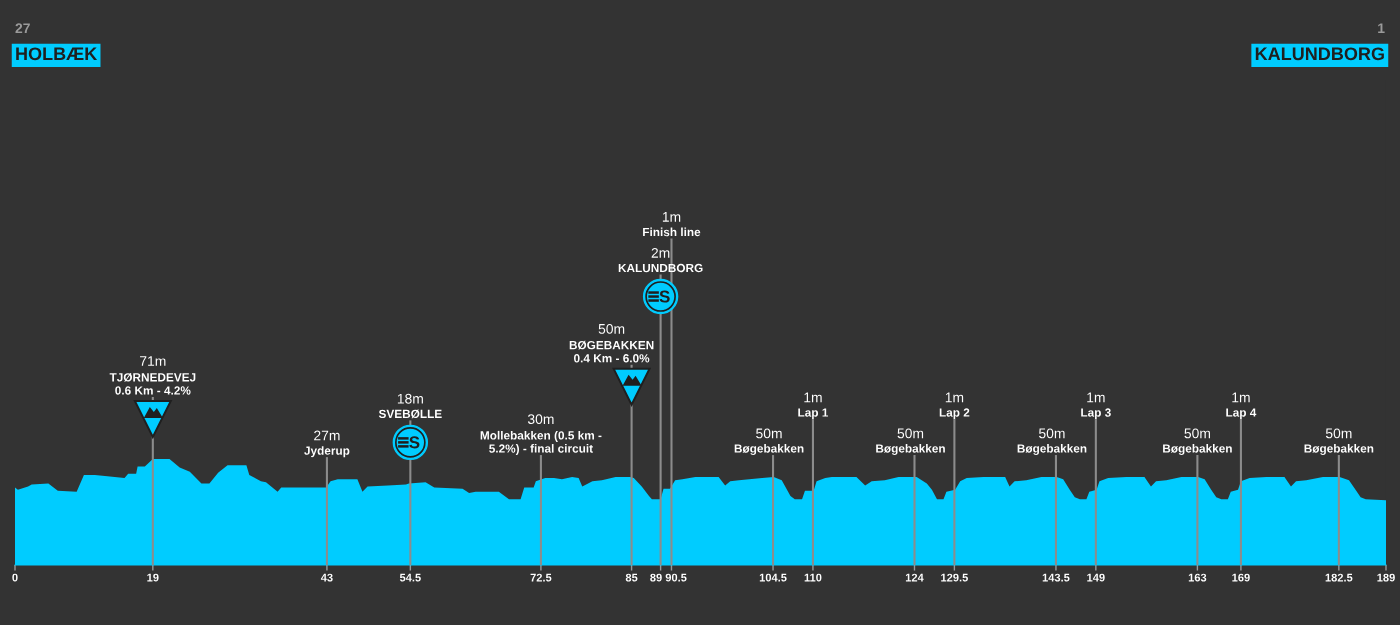  I want to click on ref-line-label: 30m Mollebakken (0.5 km - 5.2%) - final circuit, so click(541, 435).